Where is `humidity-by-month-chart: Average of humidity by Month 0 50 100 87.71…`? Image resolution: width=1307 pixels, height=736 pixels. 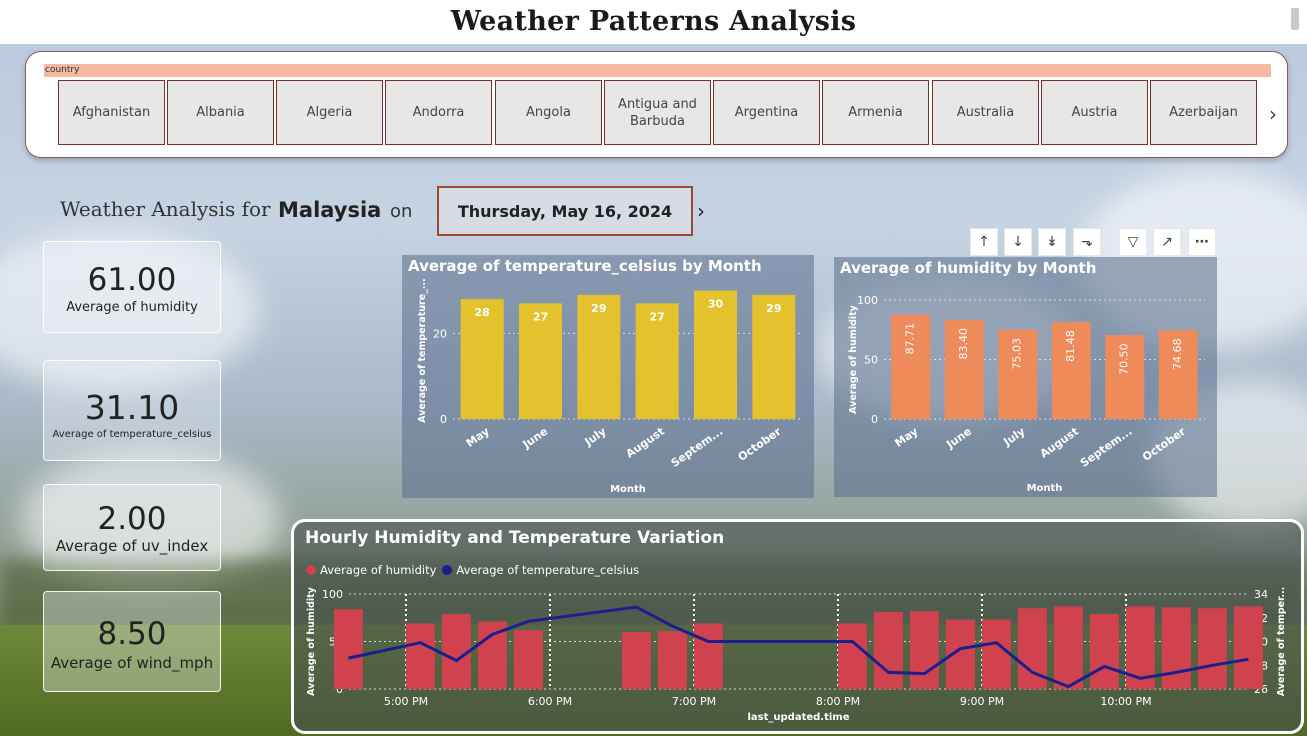
humidity-by-month-chart: Average of humidity by Month 0 50 100 87.71… is located at coordinates (1025, 377).